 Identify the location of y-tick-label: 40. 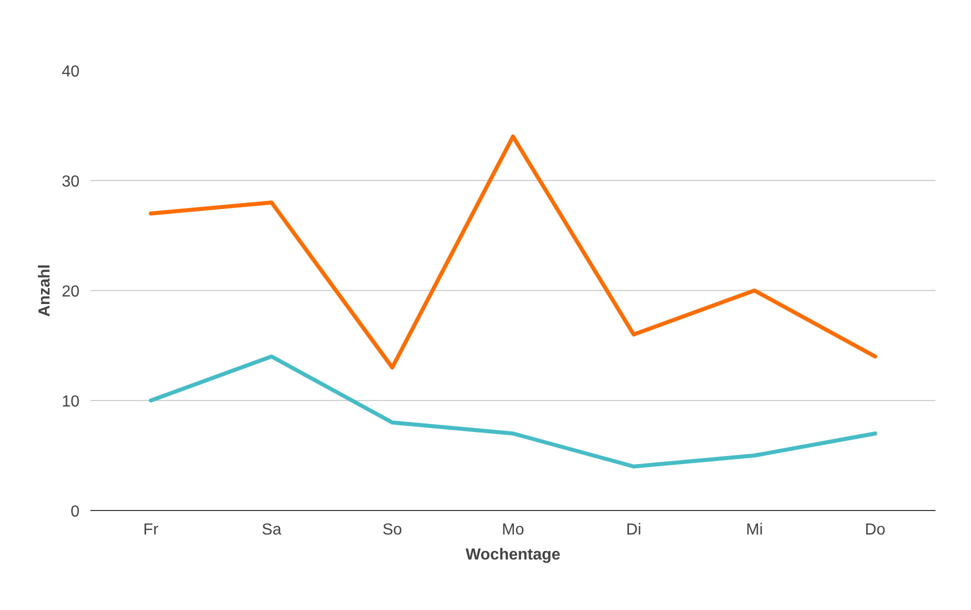
(71, 72).